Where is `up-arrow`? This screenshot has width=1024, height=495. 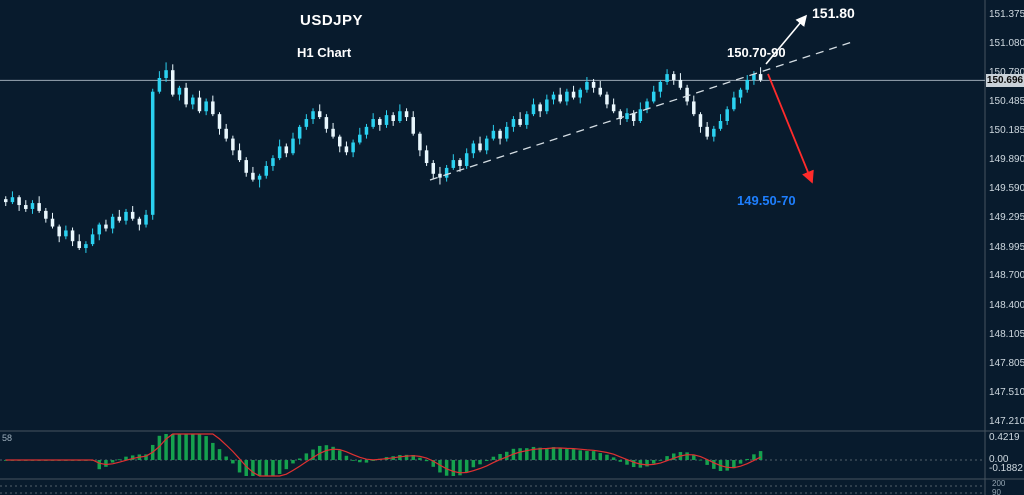 up-arrow is located at coordinates (786, 39).